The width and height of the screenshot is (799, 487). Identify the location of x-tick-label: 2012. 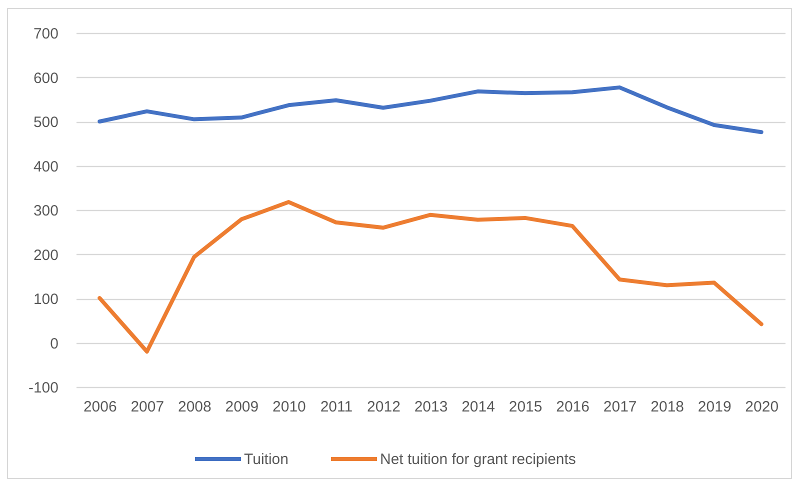
(383, 407).